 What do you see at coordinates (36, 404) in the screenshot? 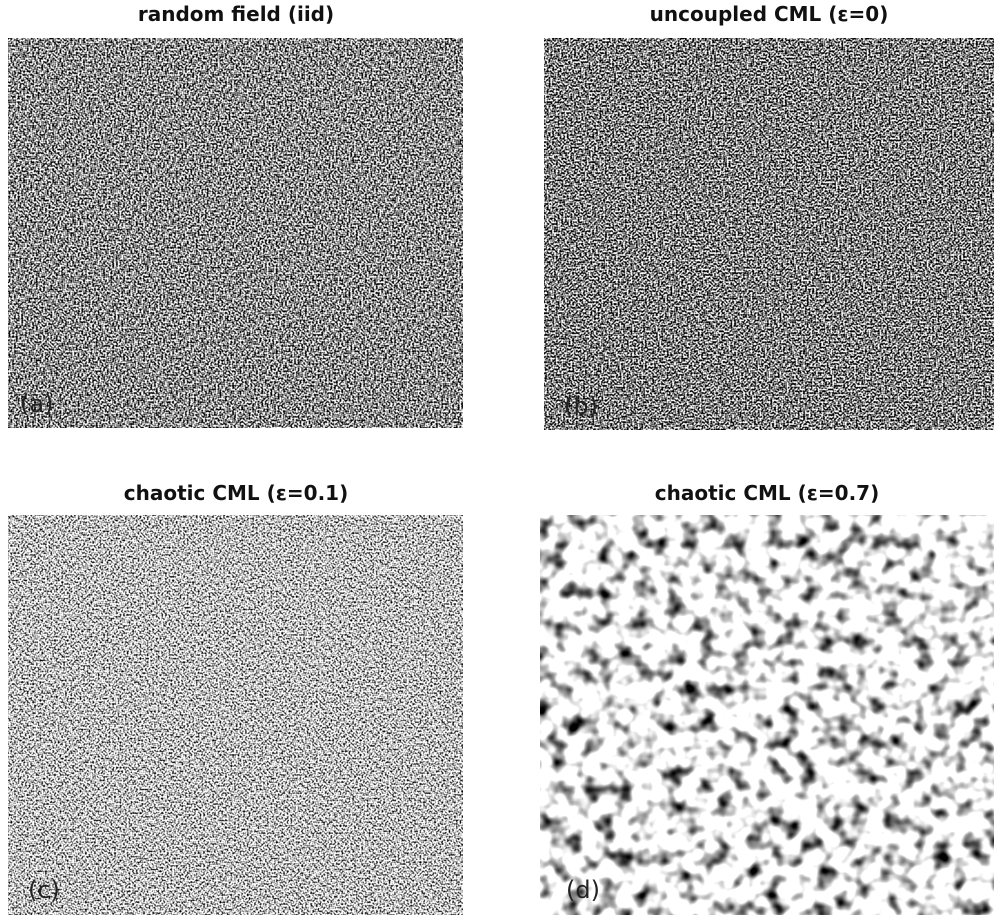
I see `panel-label: (a)` at bounding box center [36, 404].